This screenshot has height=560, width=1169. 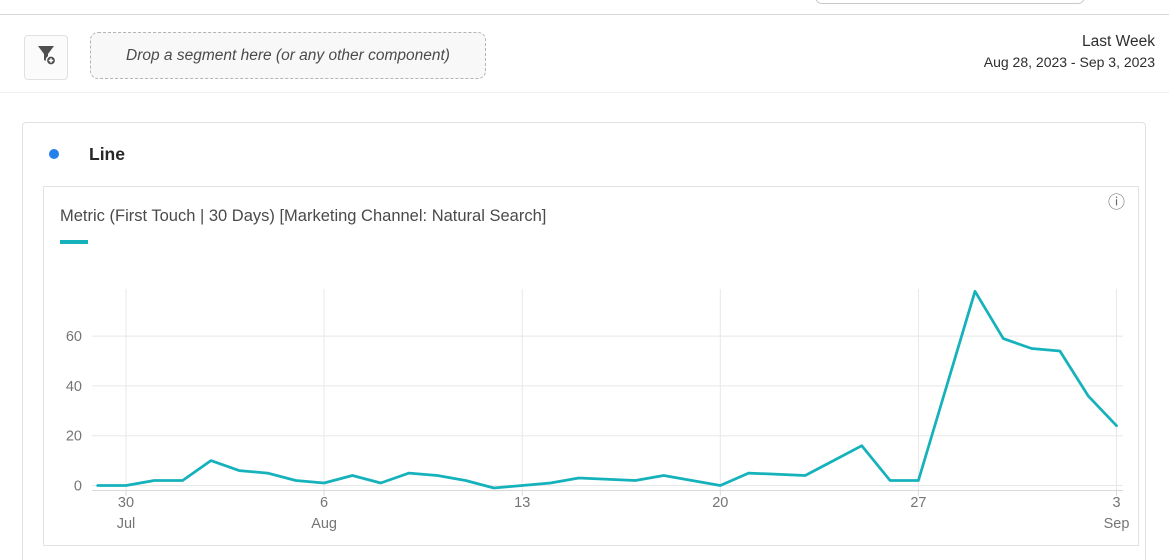 What do you see at coordinates (1118, 41) in the screenshot?
I see `date-range-preset: Last Week` at bounding box center [1118, 41].